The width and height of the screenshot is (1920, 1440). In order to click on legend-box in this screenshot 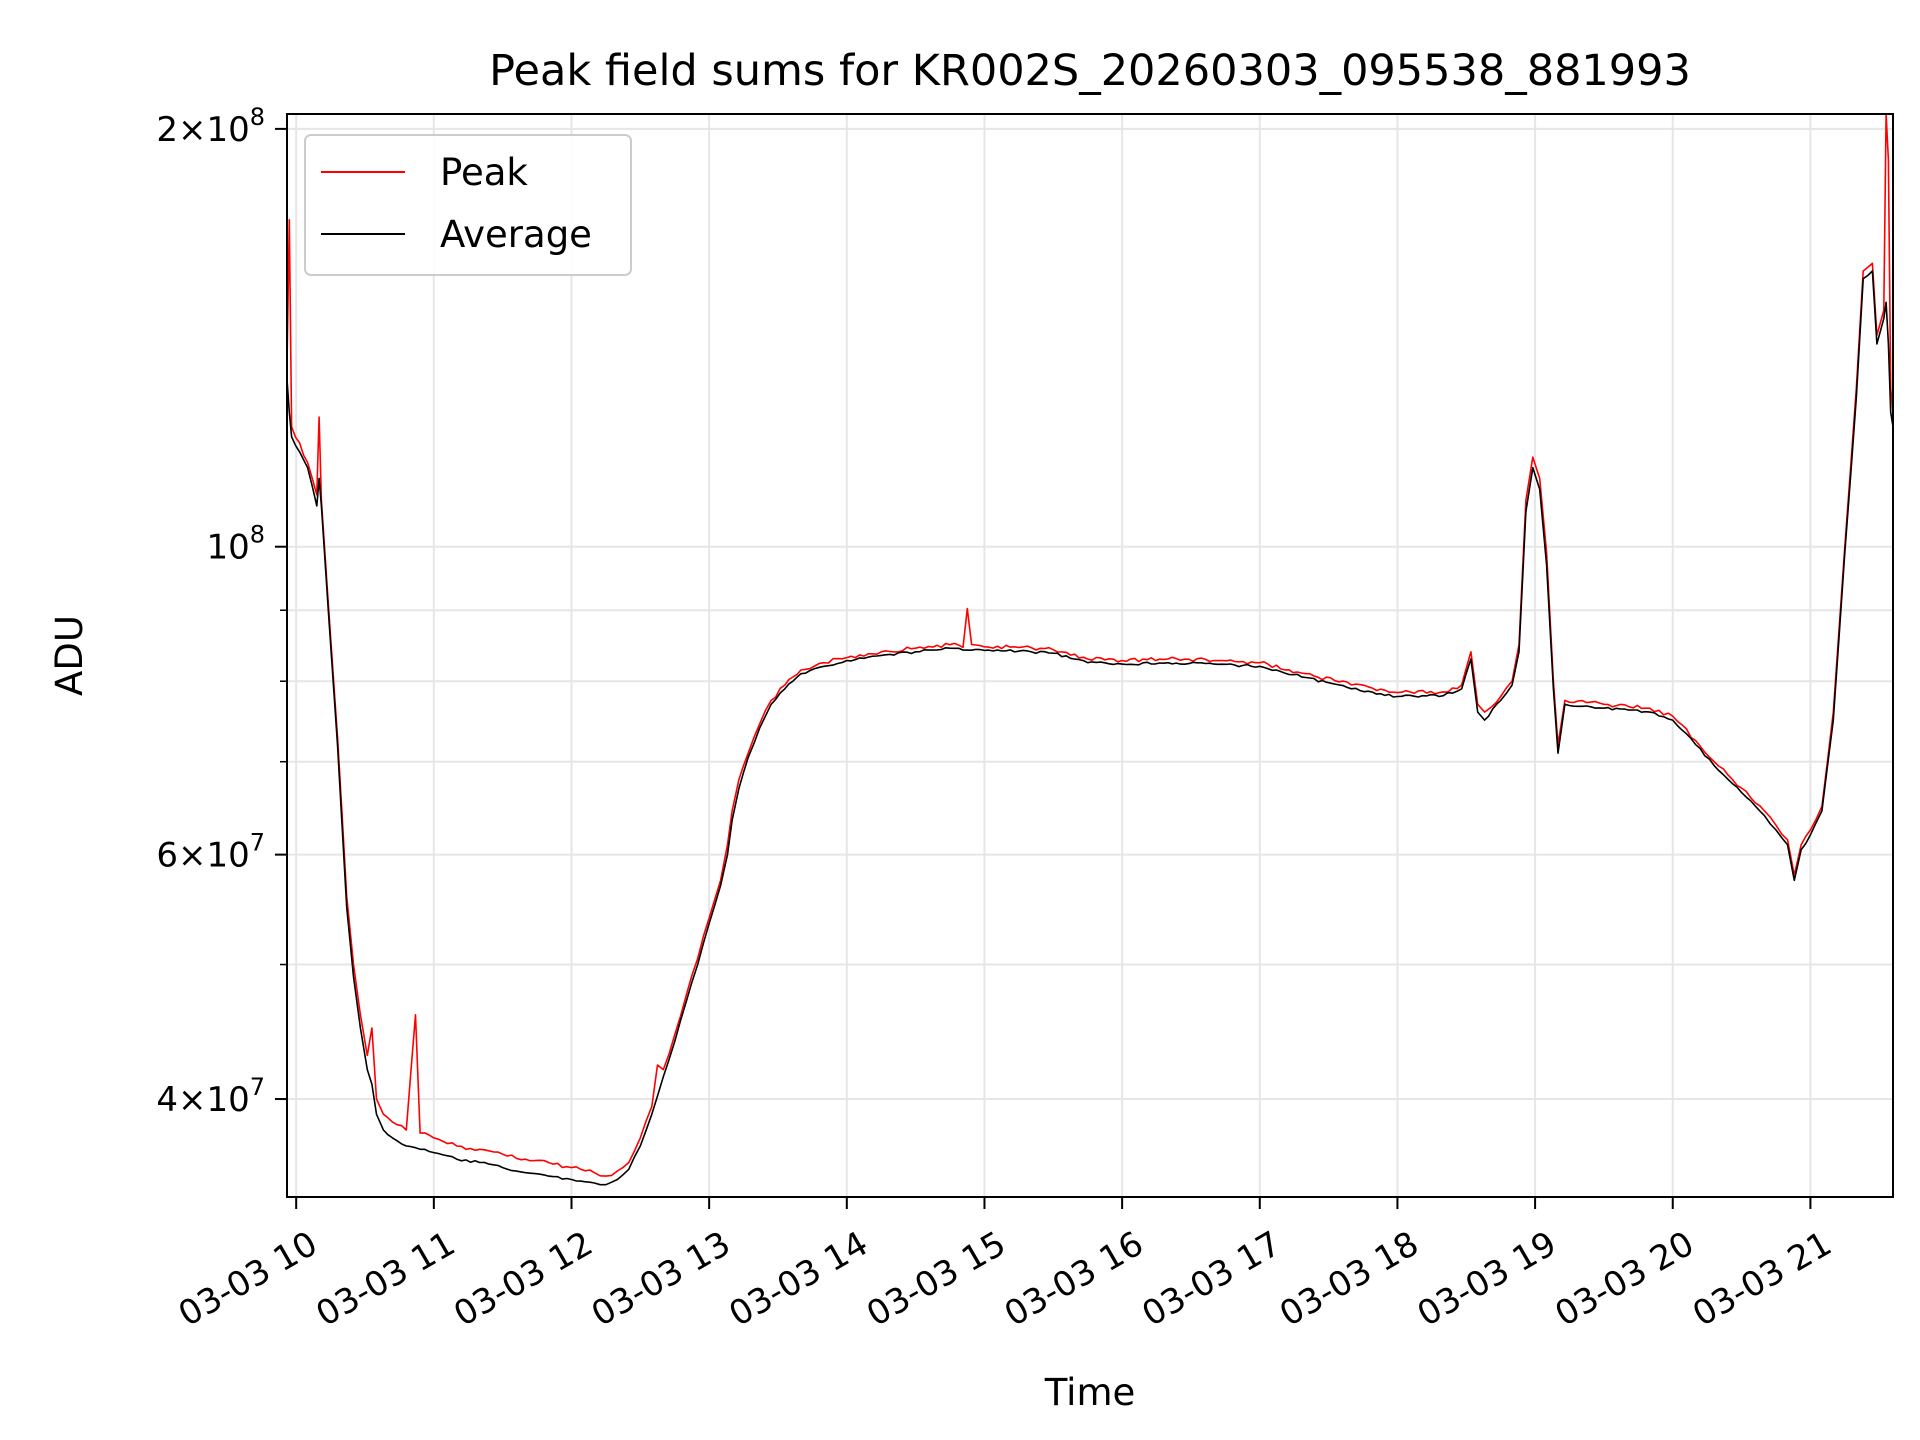, I will do `click(468, 205)`.